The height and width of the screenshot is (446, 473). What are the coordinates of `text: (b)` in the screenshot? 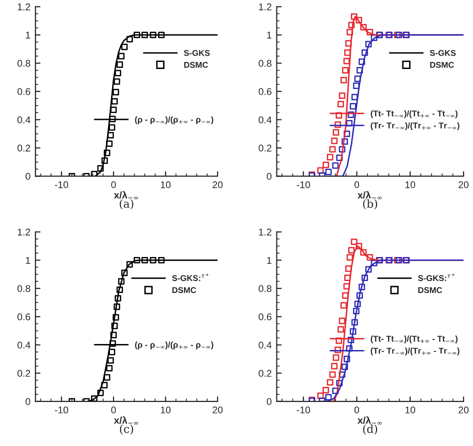 It's located at (370, 204).